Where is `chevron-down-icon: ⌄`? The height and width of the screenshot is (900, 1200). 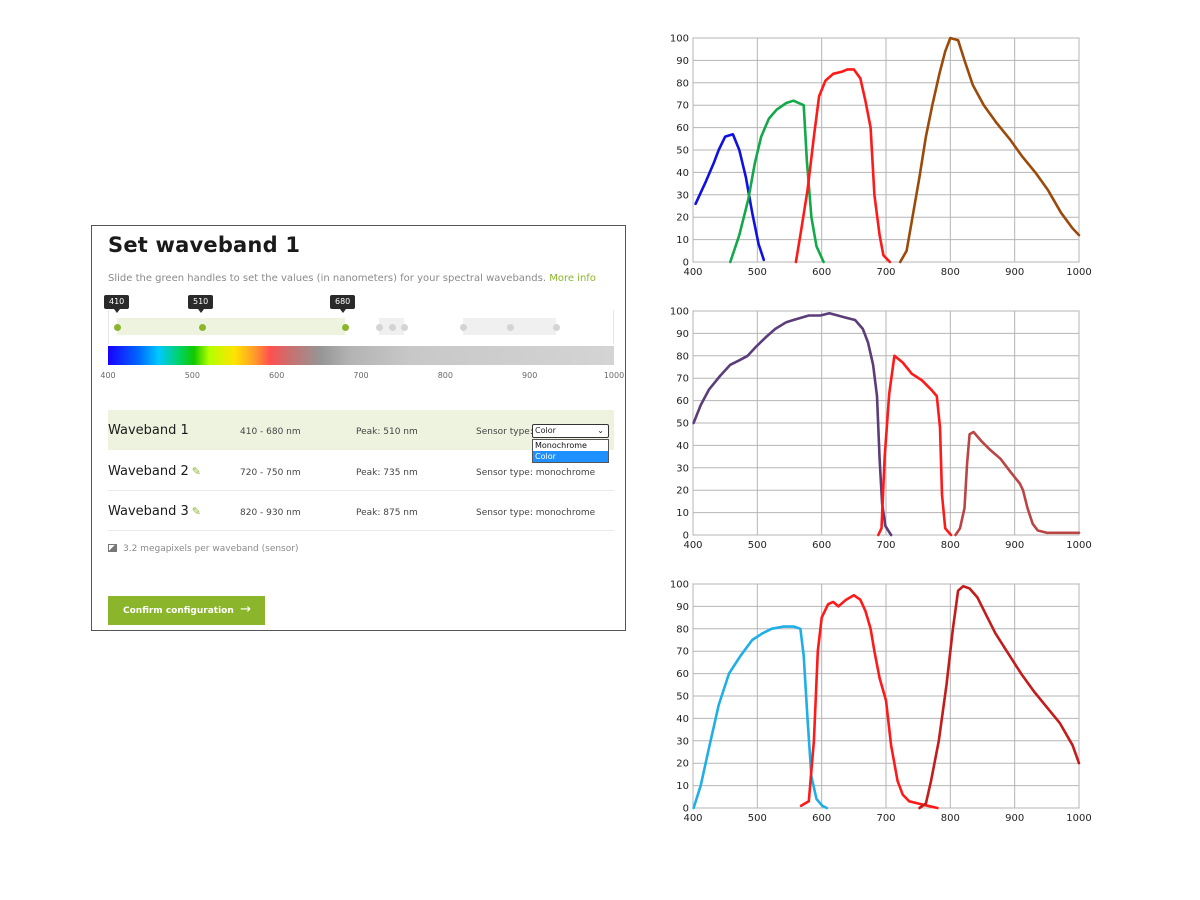
chevron-down-icon: ⌄ is located at coordinates (600, 430).